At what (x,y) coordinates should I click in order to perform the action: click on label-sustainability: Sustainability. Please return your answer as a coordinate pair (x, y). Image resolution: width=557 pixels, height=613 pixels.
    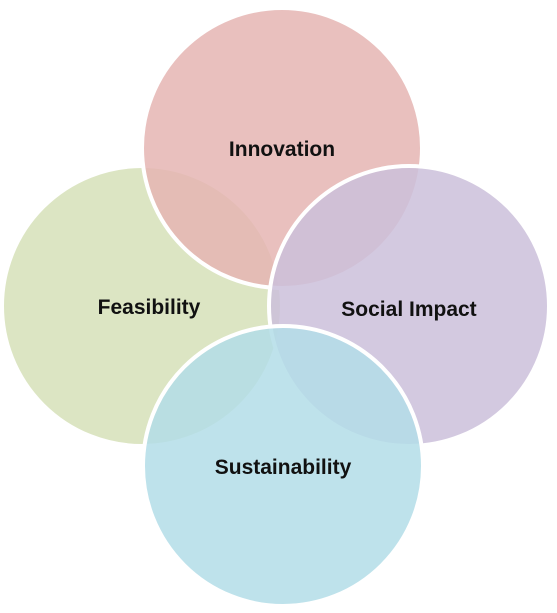
    Looking at the image, I should click on (283, 467).